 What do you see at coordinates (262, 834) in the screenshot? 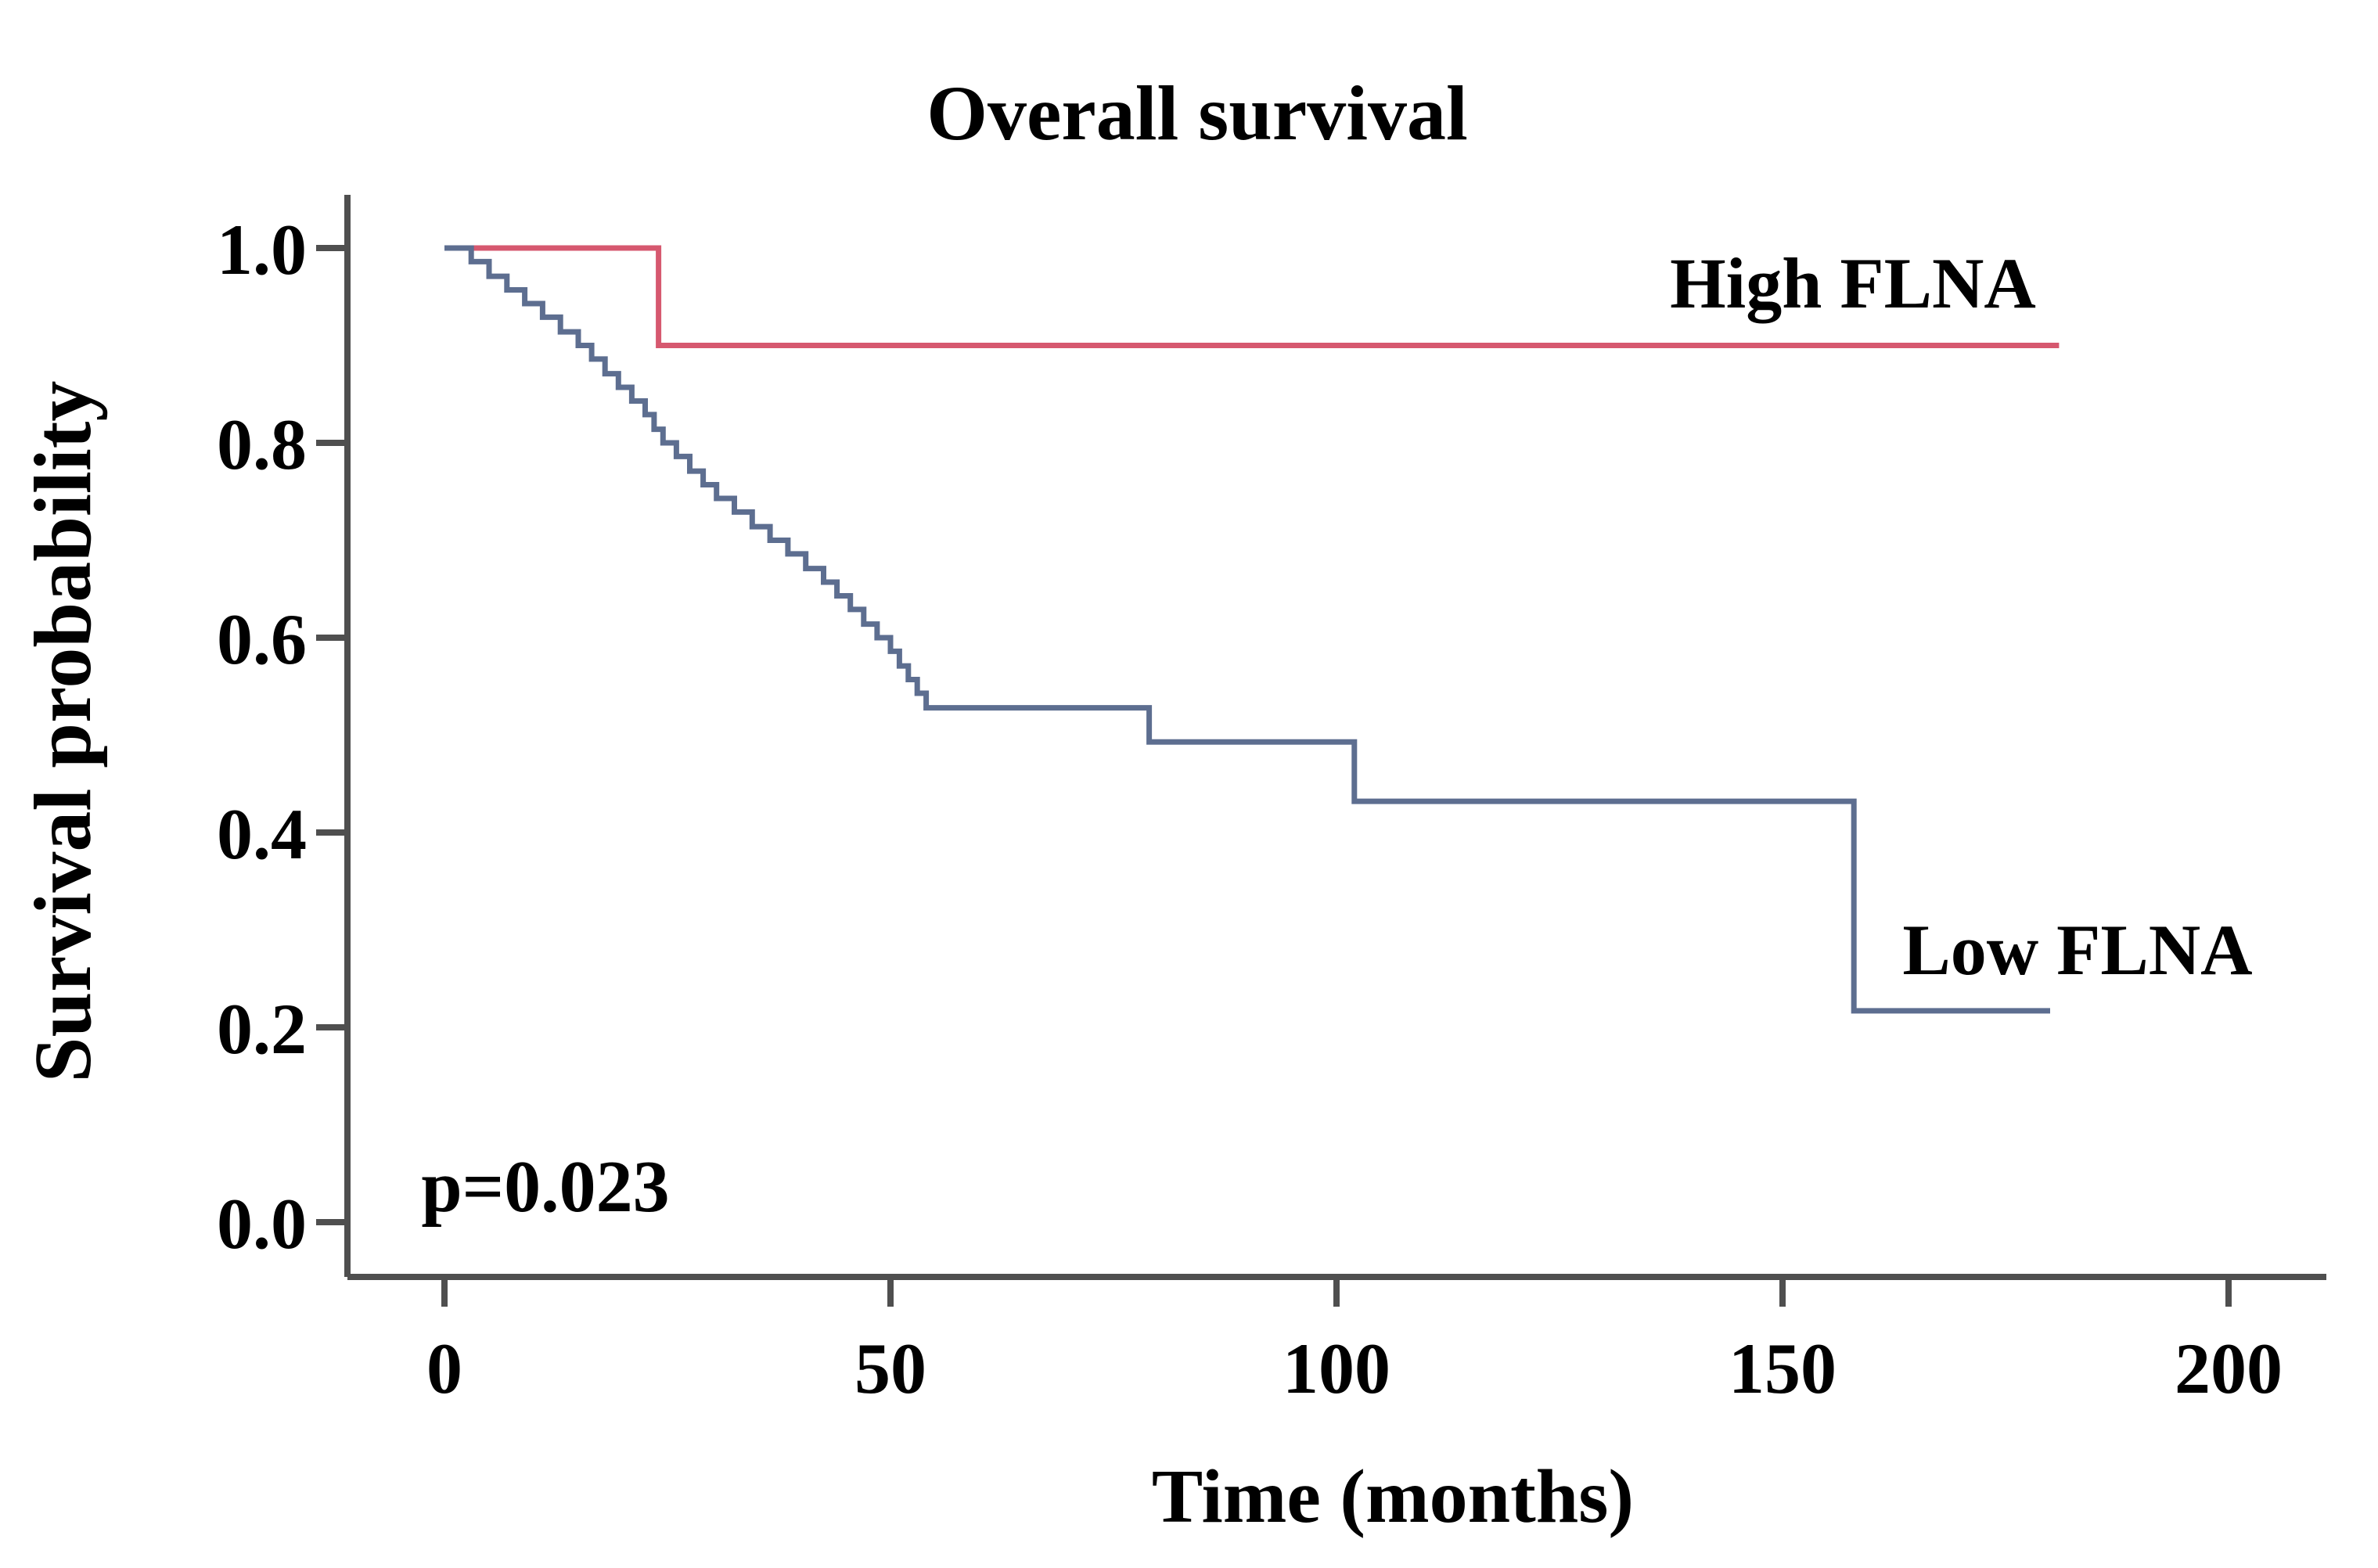
I see `y-tick-label: 0.4` at bounding box center [262, 834].